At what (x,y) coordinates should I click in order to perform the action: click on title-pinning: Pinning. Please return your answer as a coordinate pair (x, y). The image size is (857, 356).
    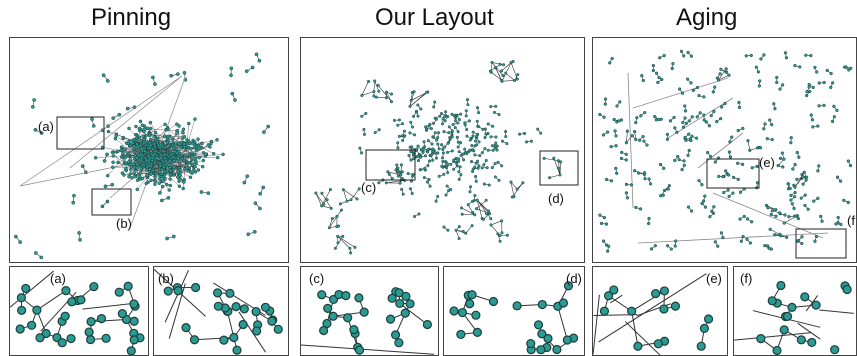
    Looking at the image, I should click on (131, 18).